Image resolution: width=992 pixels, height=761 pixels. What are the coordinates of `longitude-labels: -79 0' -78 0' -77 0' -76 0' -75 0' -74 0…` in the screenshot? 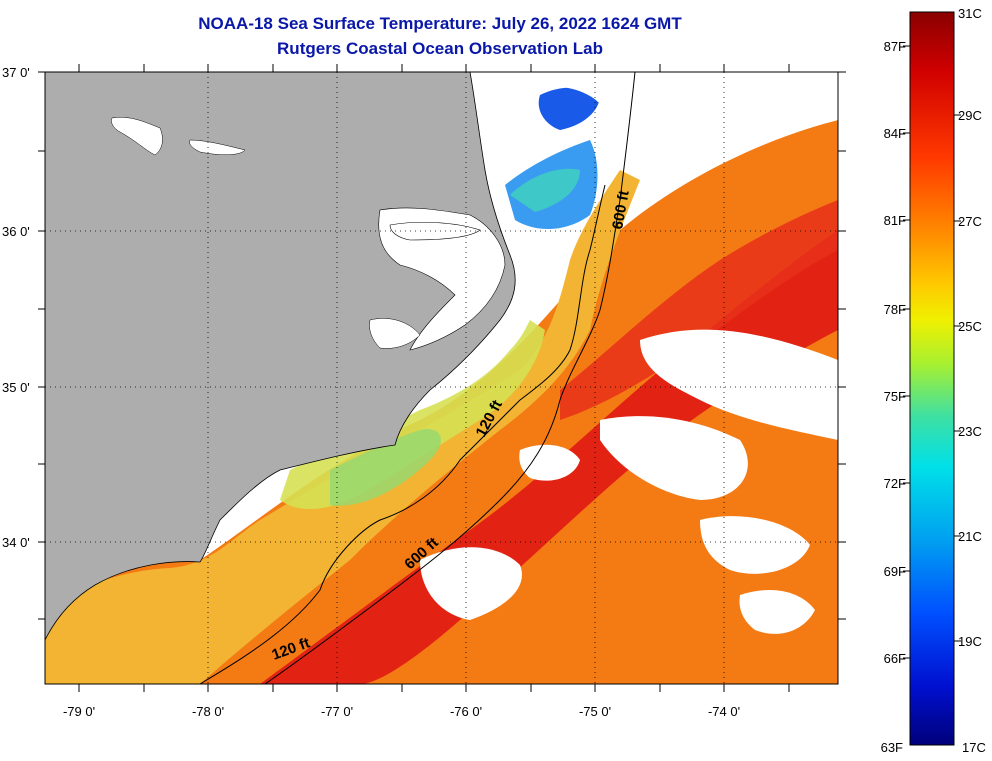 It's located at (401, 711).